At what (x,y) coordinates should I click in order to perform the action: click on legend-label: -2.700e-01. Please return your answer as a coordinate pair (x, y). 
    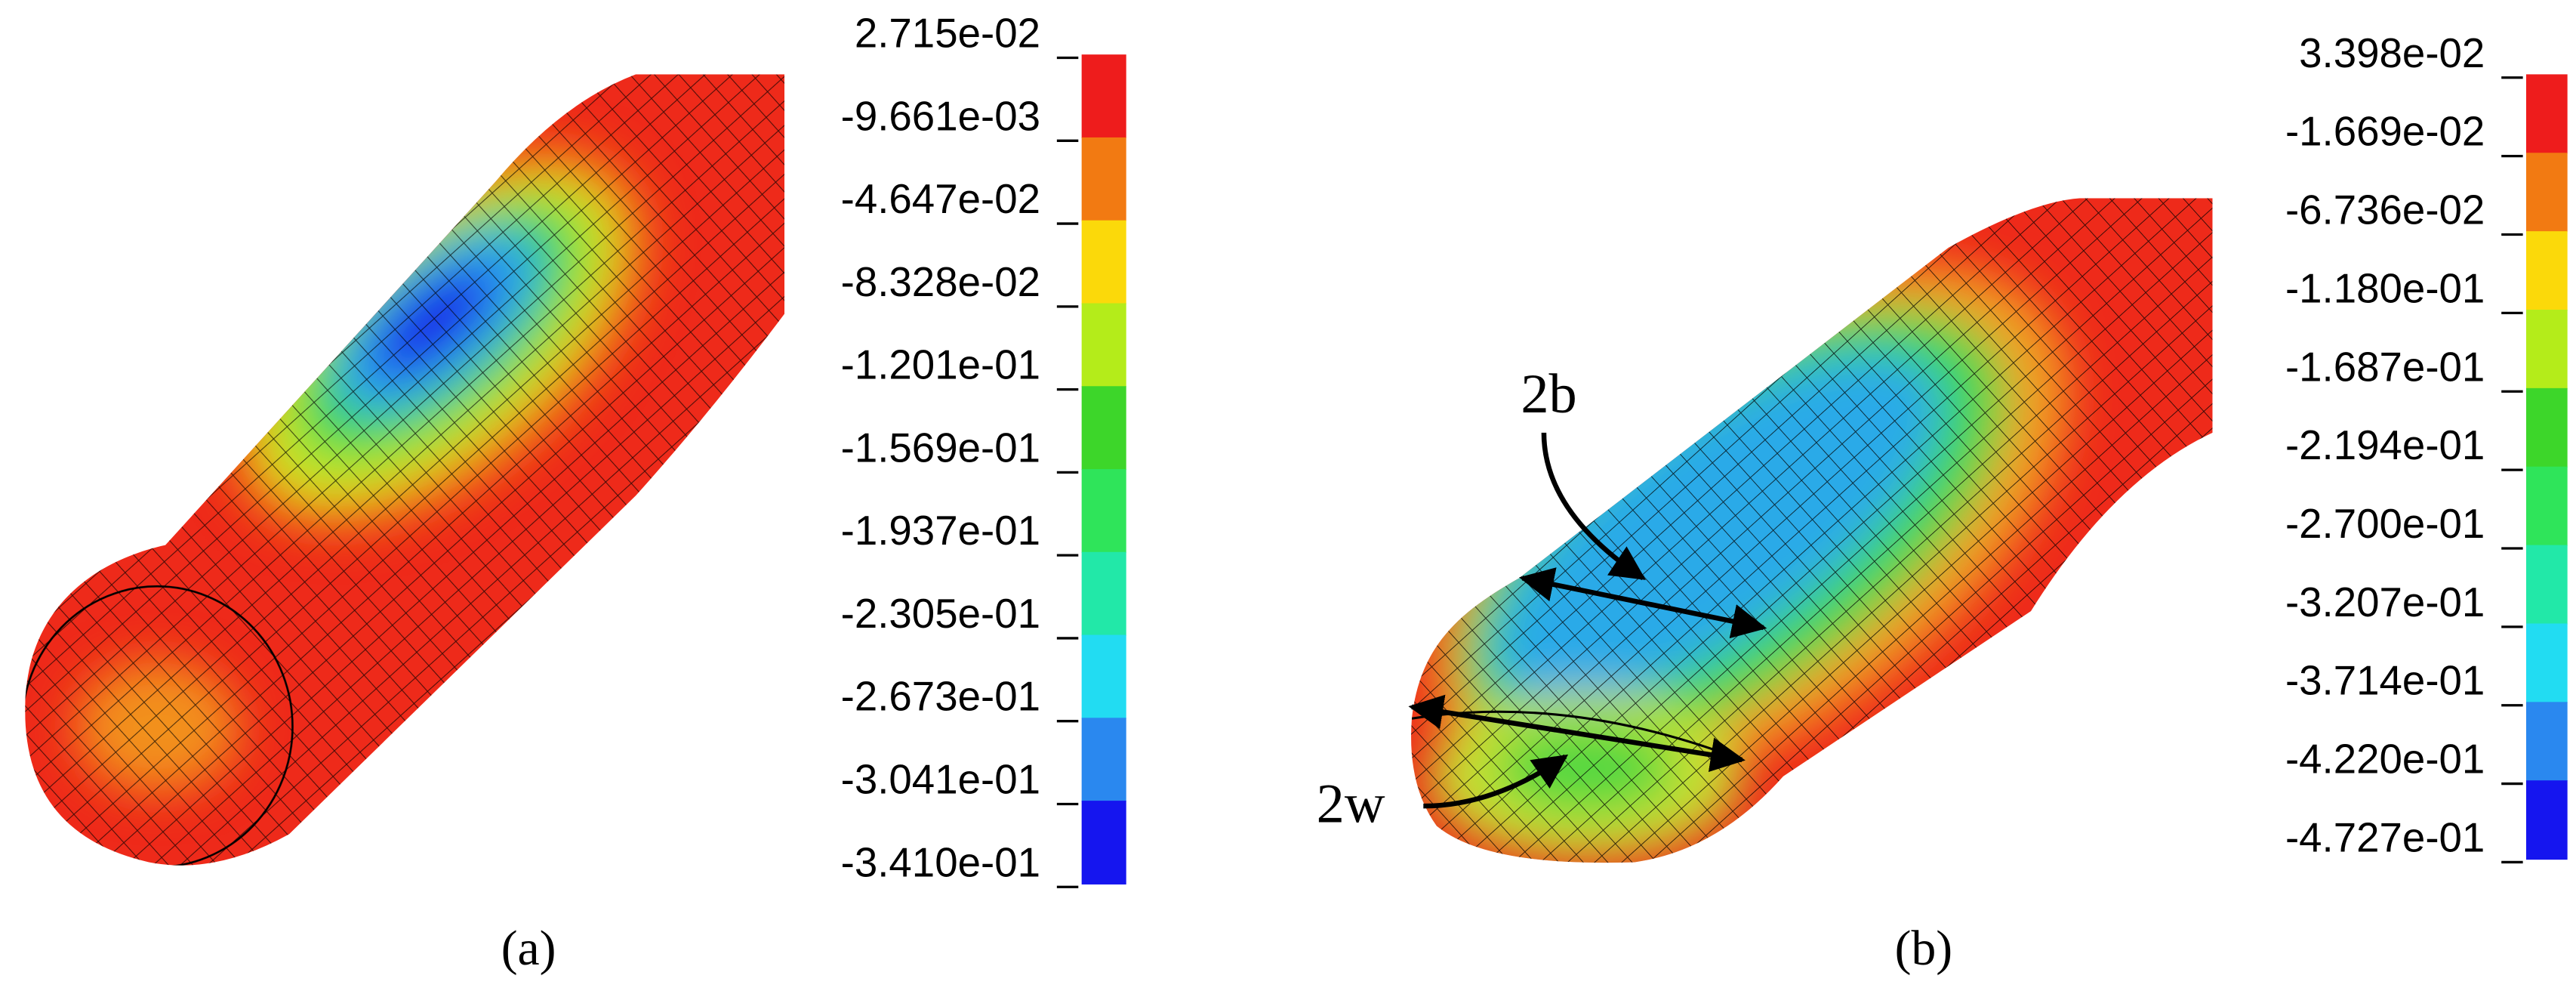
    Looking at the image, I should click on (2385, 524).